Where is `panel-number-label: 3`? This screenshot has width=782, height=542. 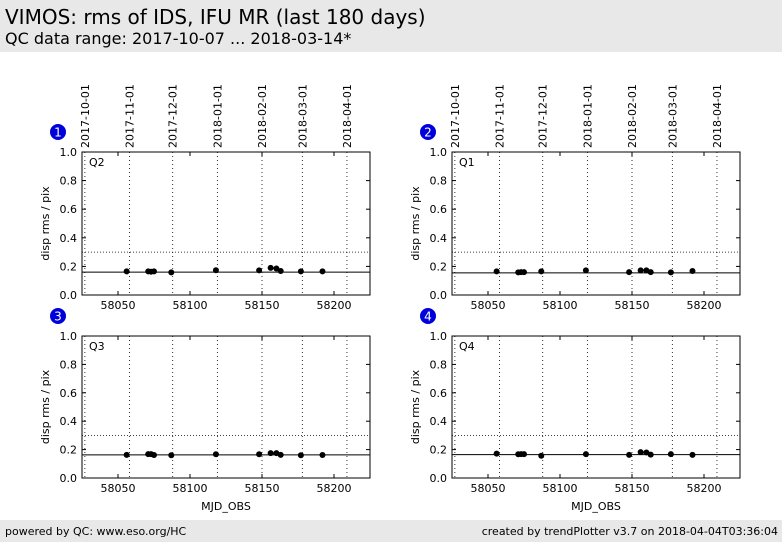 panel-number-label: 3 is located at coordinates (58, 317).